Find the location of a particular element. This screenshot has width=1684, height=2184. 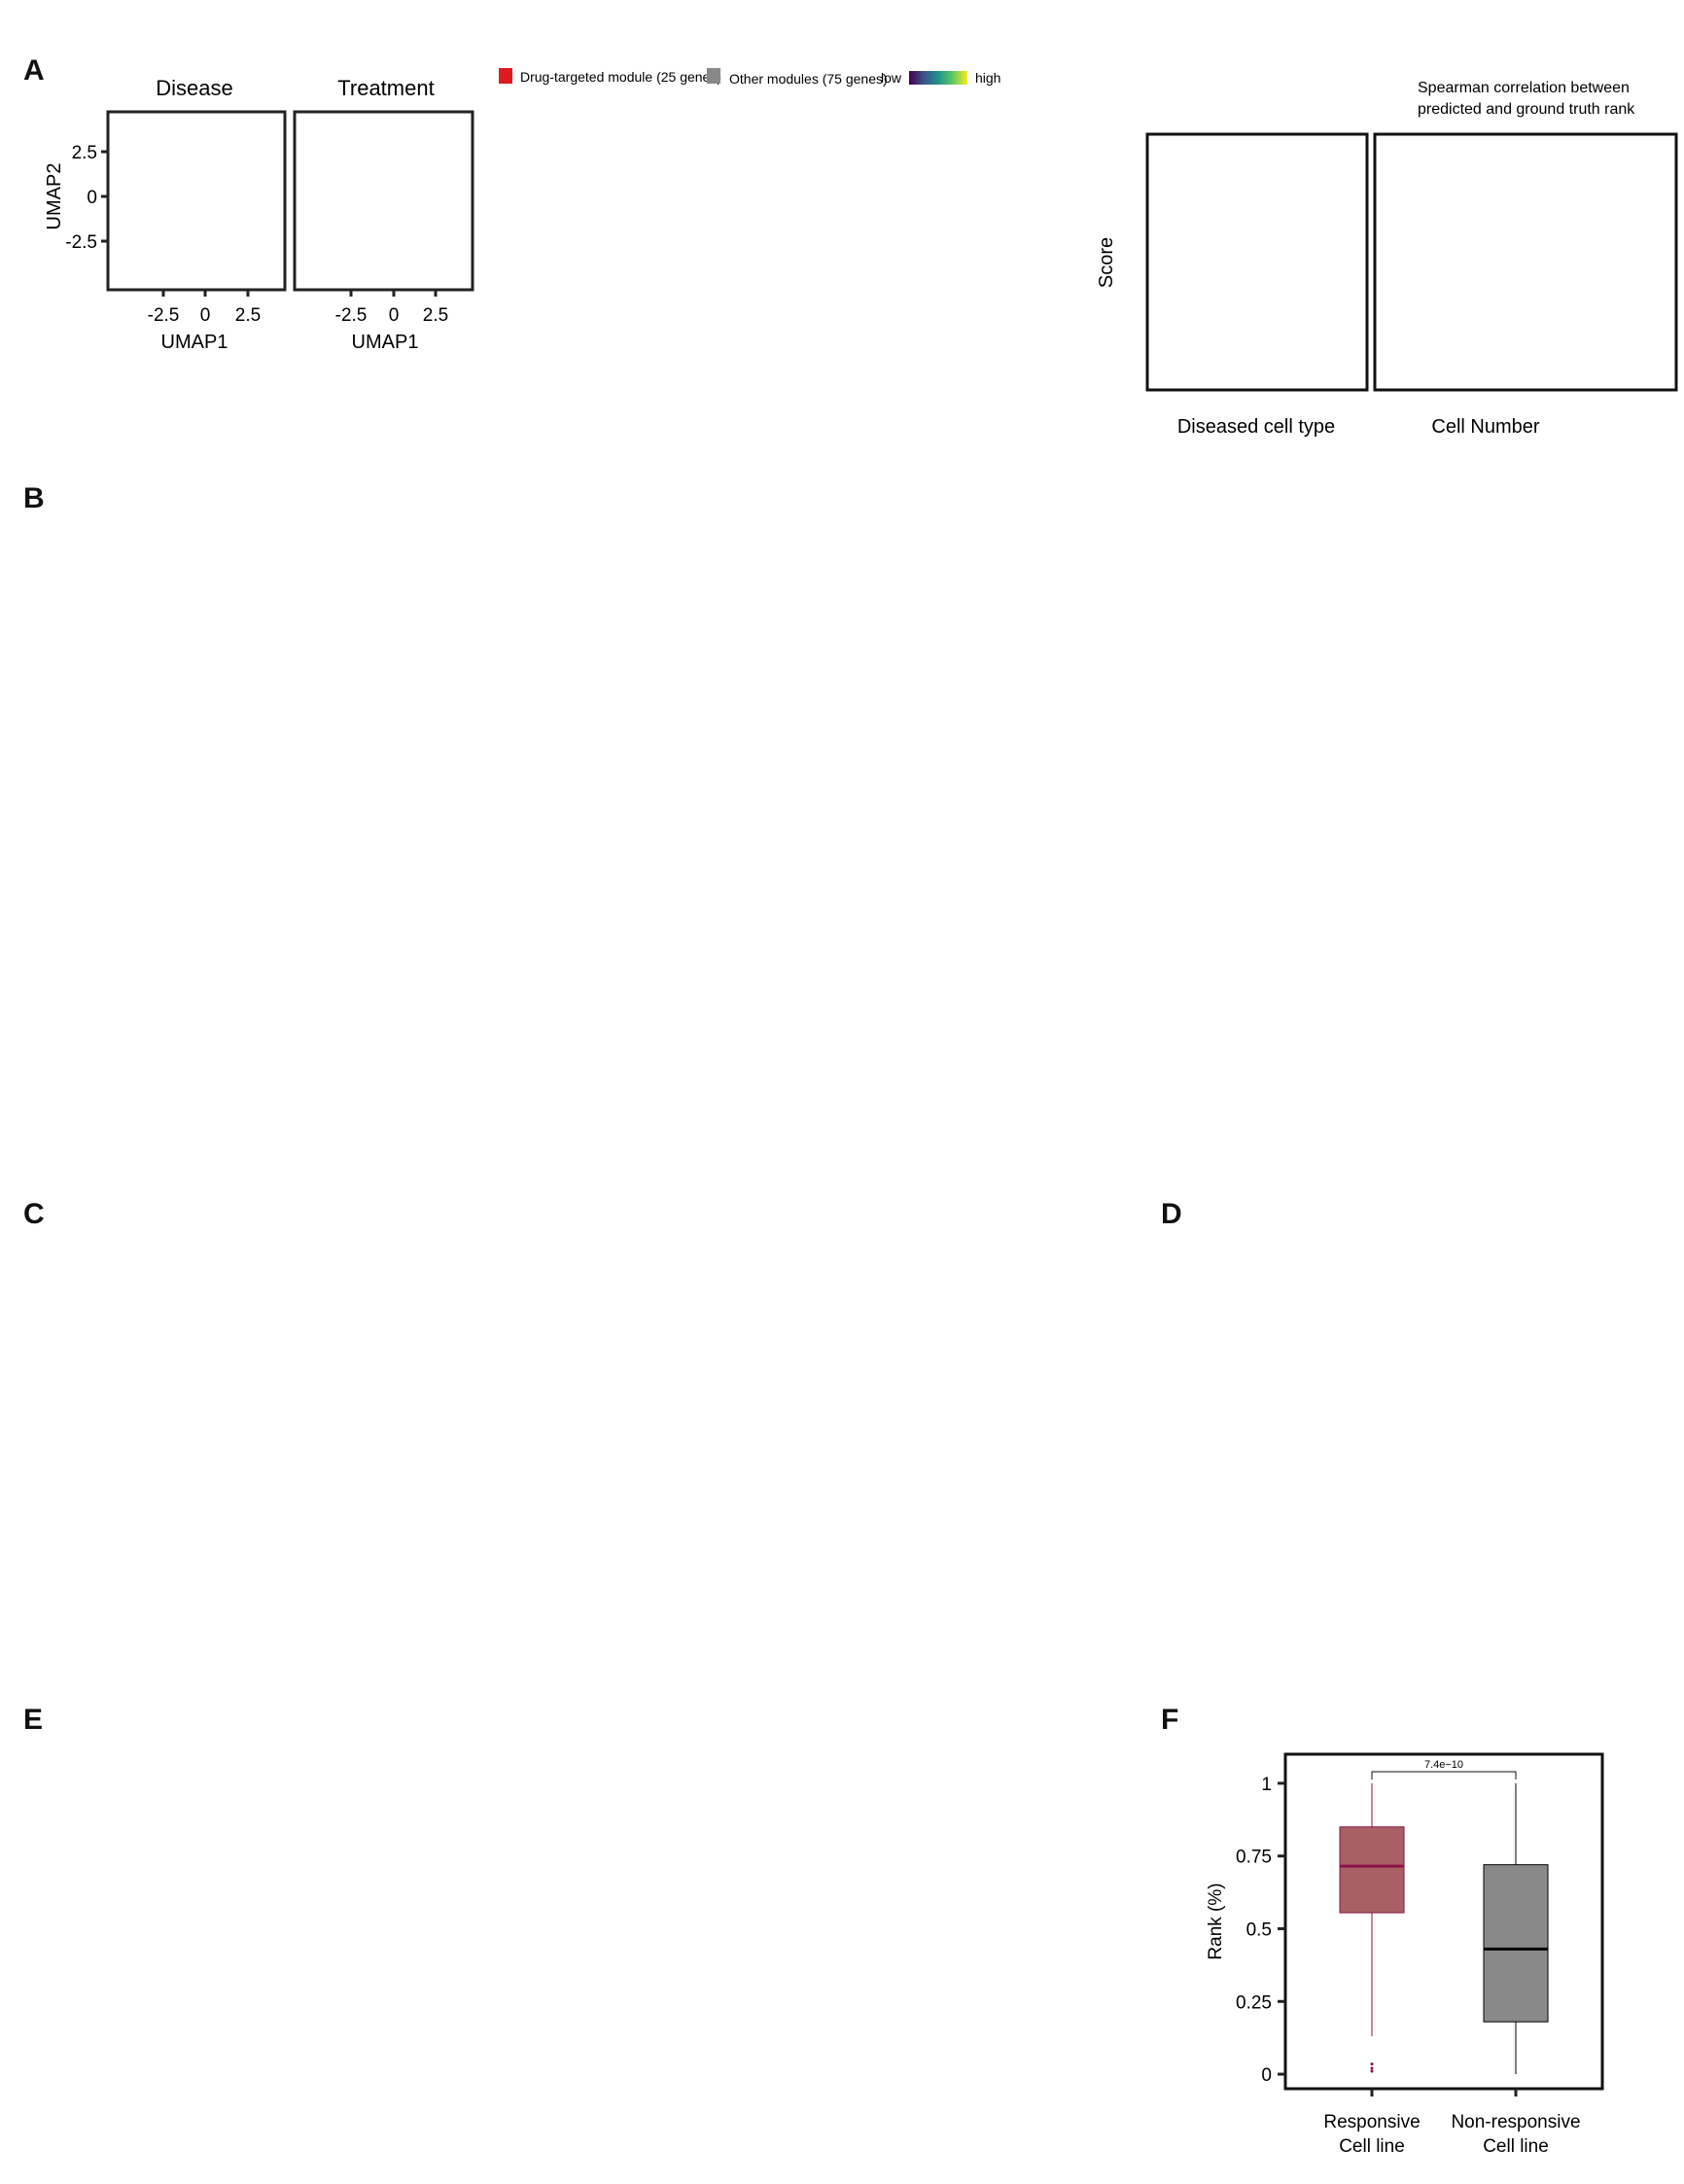

x-tick-label-line: Responsive is located at coordinates (1371, 2122).